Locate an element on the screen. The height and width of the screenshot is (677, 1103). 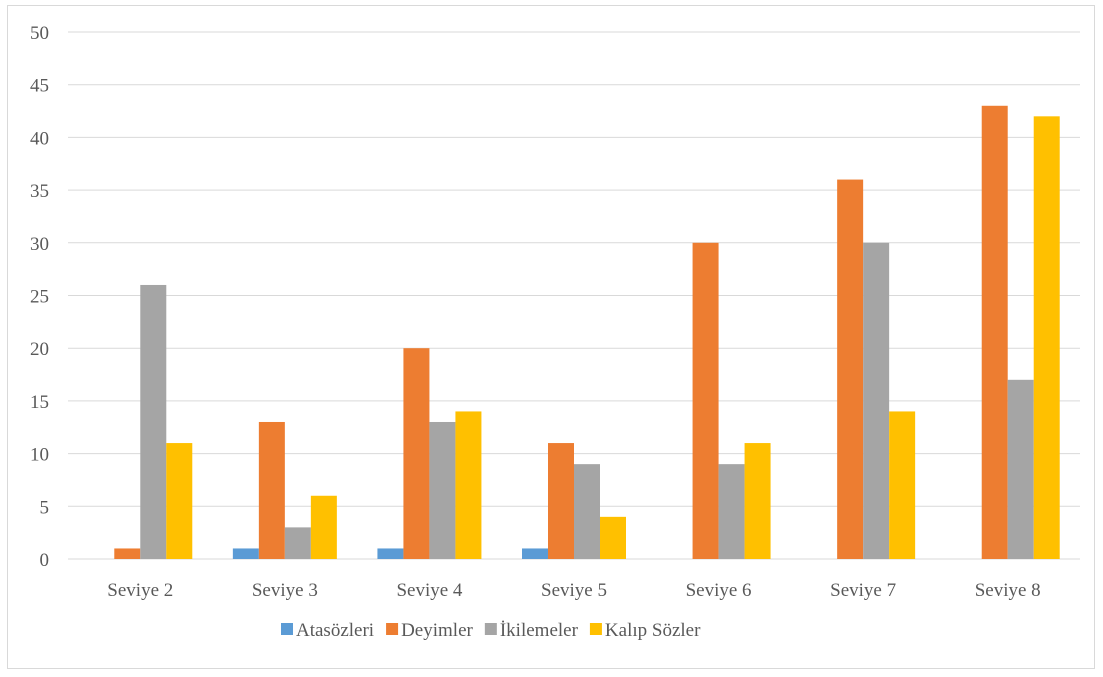
legend-label: Kalıp Sözler is located at coordinates (653, 630).